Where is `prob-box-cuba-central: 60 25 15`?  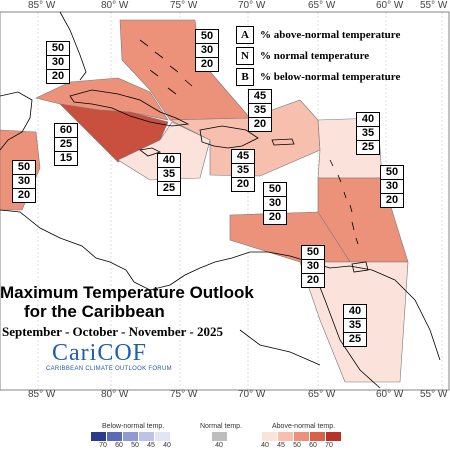 prob-box-cuba-central: 60 25 15 is located at coordinates (66, 144).